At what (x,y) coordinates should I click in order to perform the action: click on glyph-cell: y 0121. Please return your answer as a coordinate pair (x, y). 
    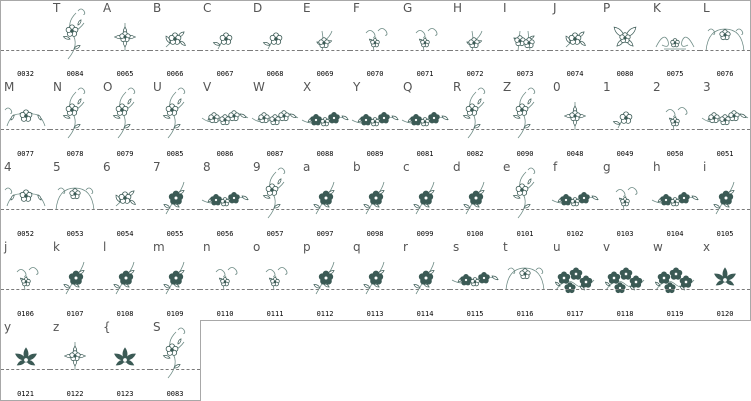
    Looking at the image, I should click on (25, 360).